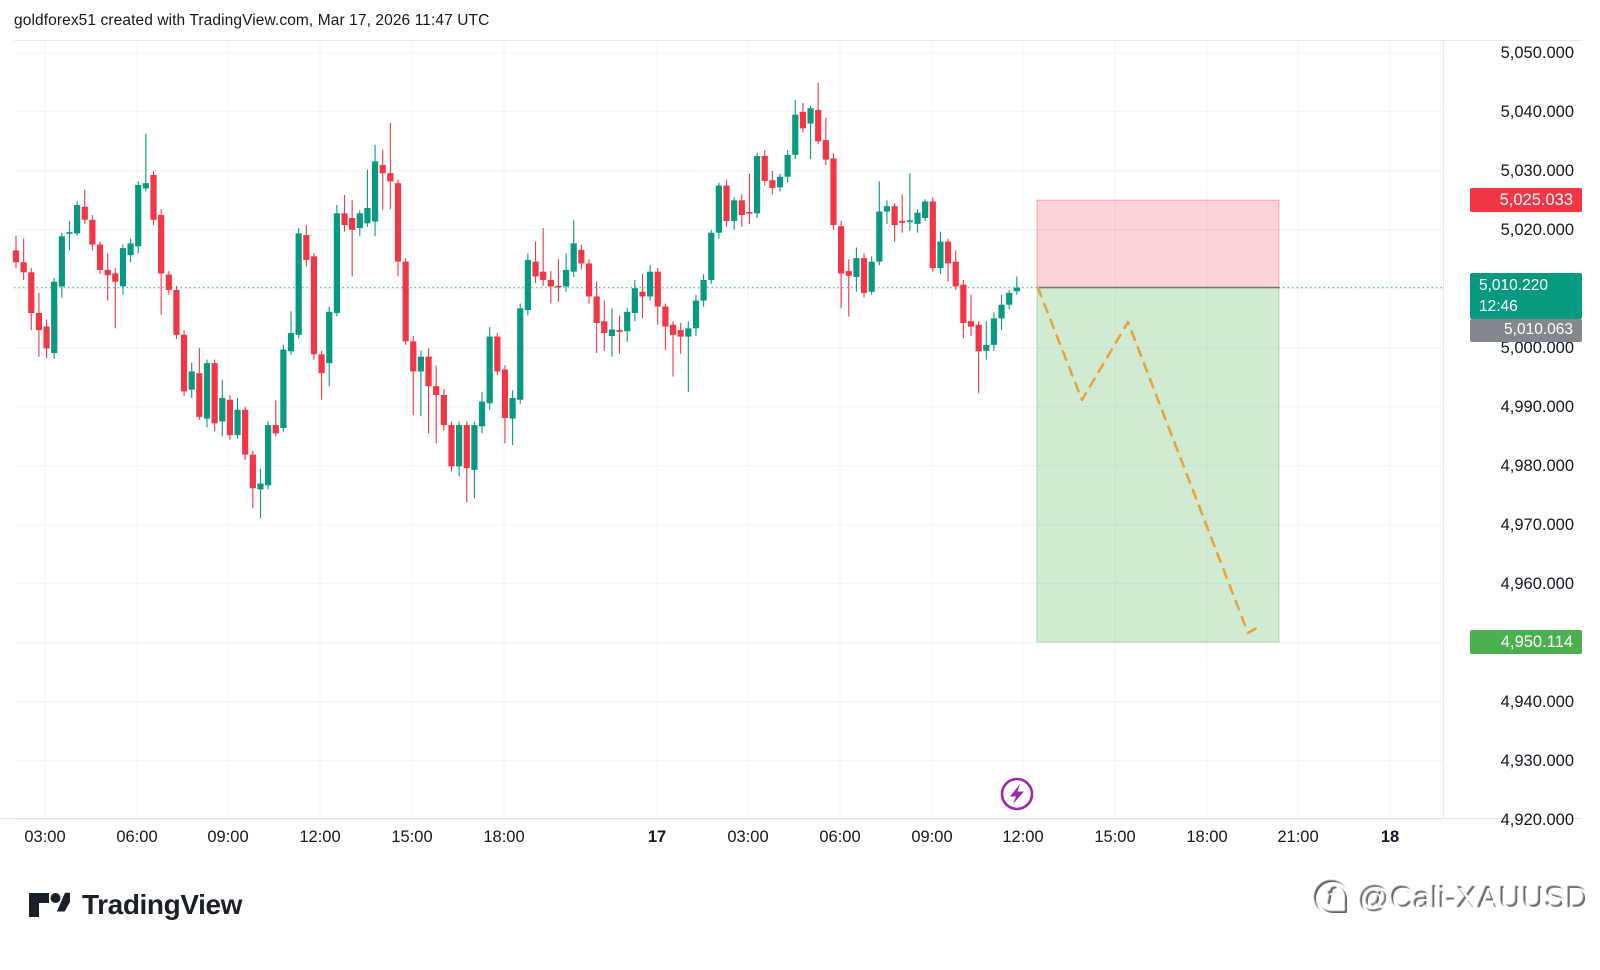  I want to click on time-axis-label: 18:00, so click(504, 837).